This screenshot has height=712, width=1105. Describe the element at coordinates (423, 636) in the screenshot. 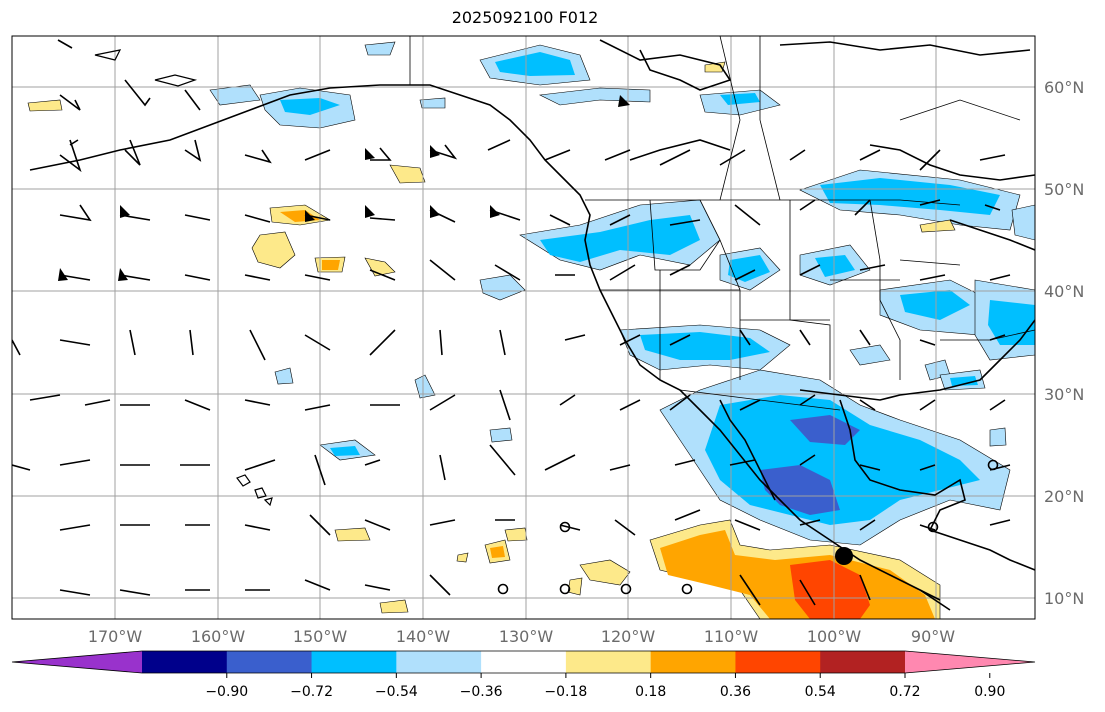

I see `lon-label: 140°W` at that location.